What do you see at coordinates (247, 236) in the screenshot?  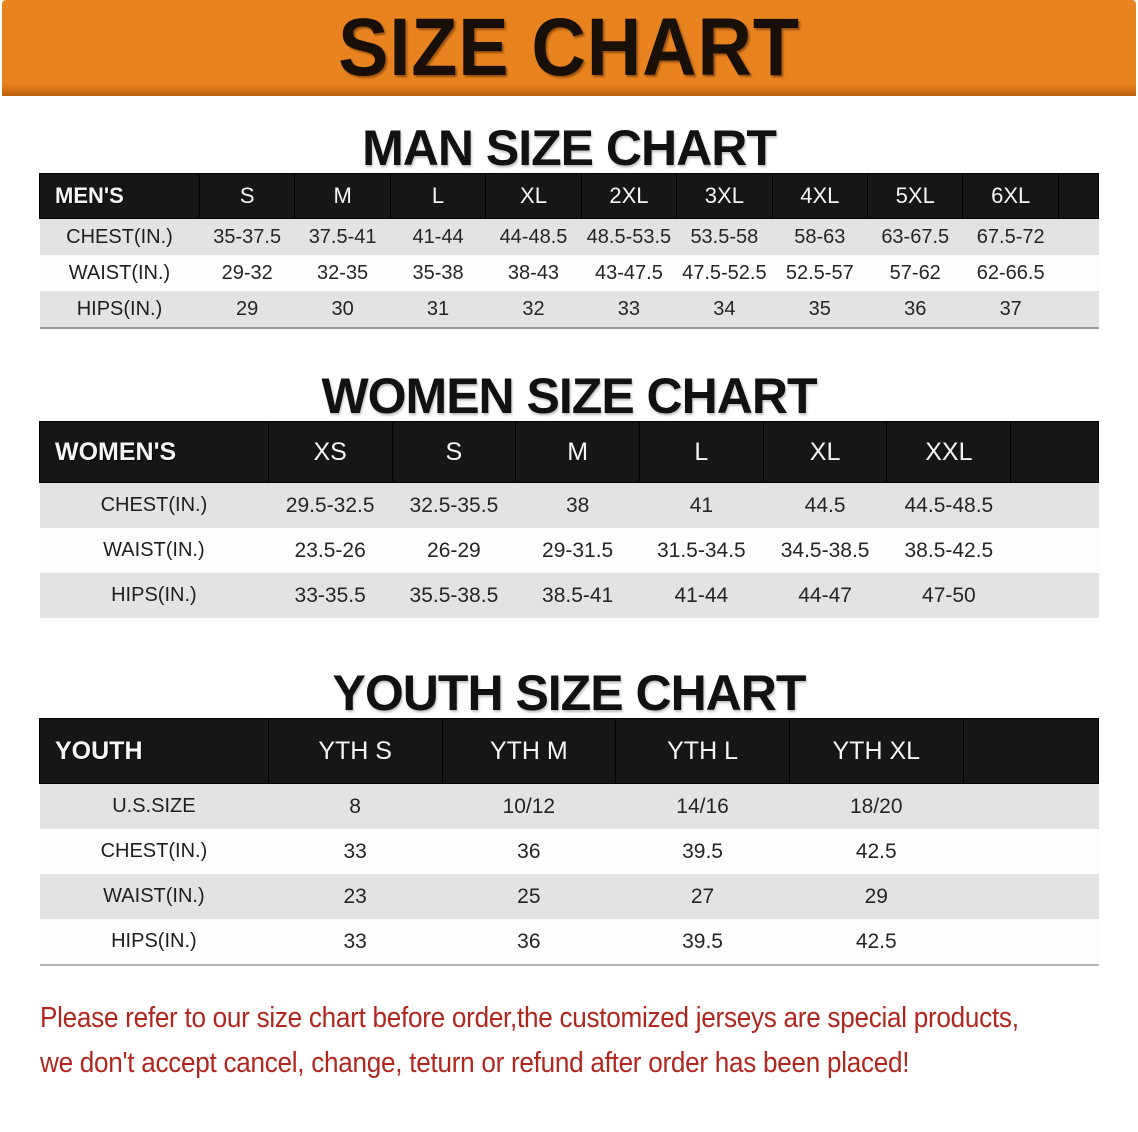 I see `size-value: 35-37.5` at bounding box center [247, 236].